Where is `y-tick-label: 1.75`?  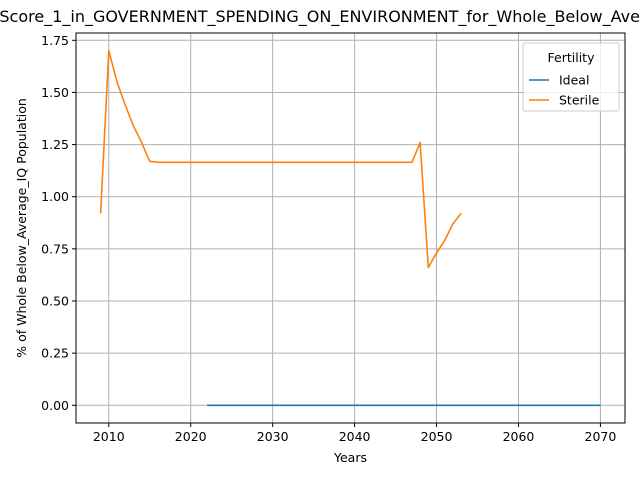 y-tick-label: 1.75 is located at coordinates (55, 40).